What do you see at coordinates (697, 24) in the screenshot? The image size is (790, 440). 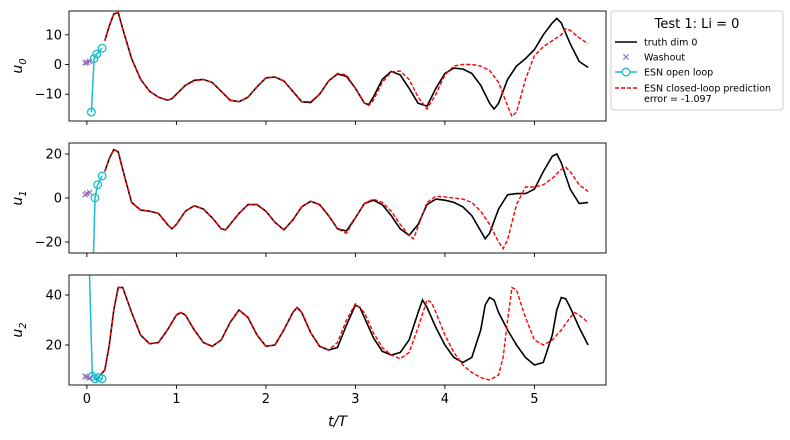 I see `legend-title: Test 1: Li = 0` at bounding box center [697, 24].